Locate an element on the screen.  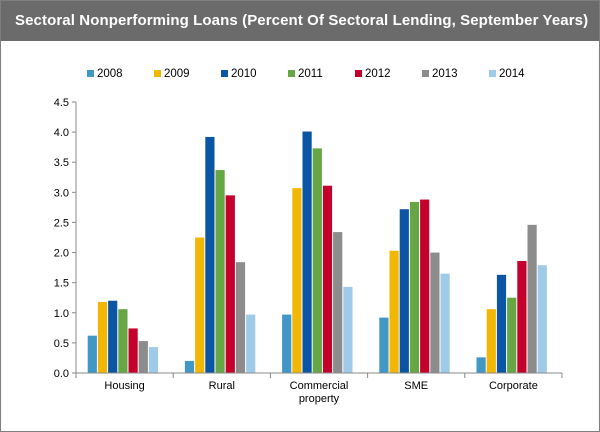
y-tick-label: 1.0 is located at coordinates (61, 314).